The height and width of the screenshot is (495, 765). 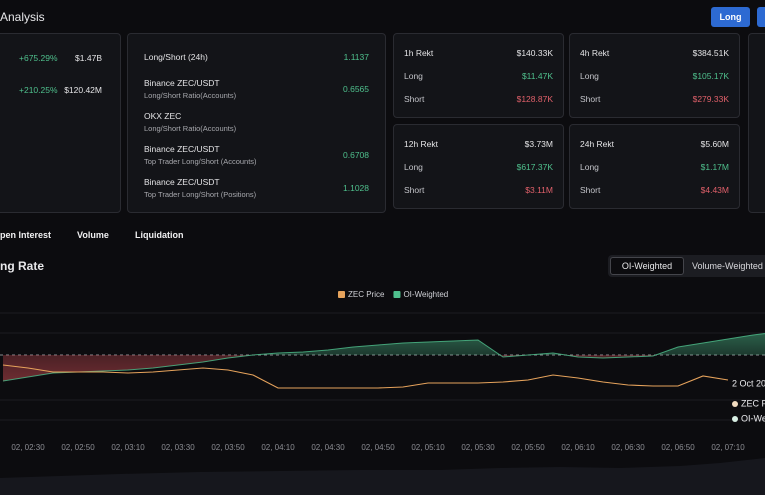 What do you see at coordinates (595, 53) in the screenshot?
I see `rekt-label: 4h Rekt` at bounding box center [595, 53].